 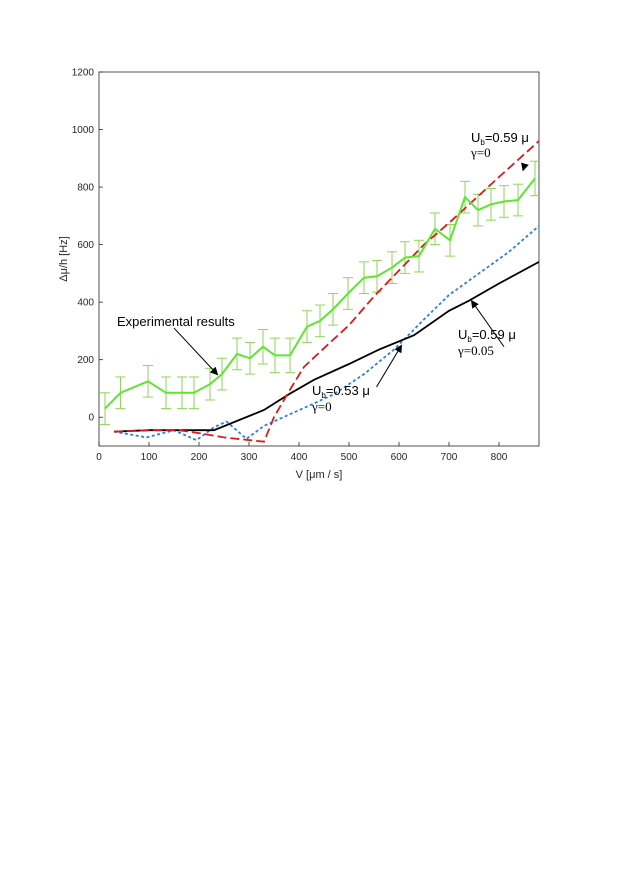 What do you see at coordinates (83, 130) in the screenshot?
I see `y-tick-label: 1000` at bounding box center [83, 130].